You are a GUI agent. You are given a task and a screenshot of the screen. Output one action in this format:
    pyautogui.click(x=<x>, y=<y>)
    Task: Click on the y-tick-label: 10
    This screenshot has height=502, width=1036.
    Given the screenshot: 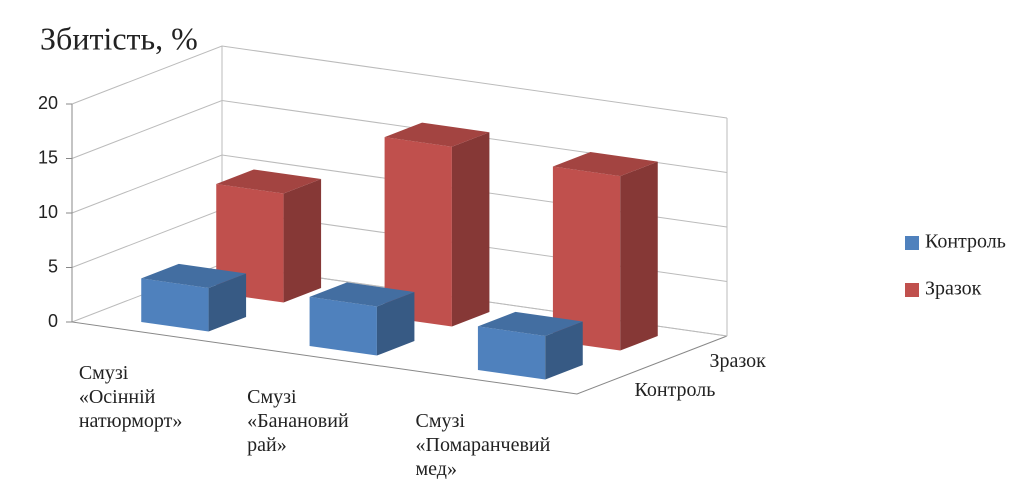 What is the action you would take?
    pyautogui.click(x=48, y=212)
    